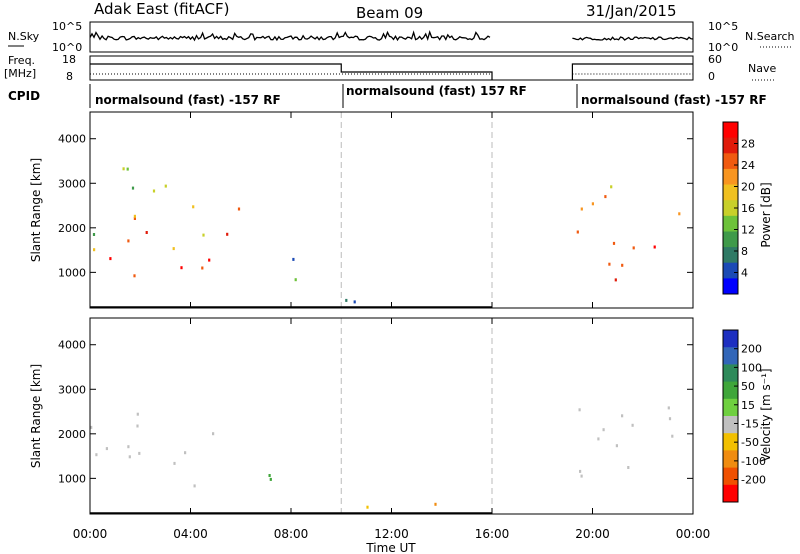  What do you see at coordinates (390, 547) in the screenshot?
I see `x-axis-label: Time UT` at bounding box center [390, 547].